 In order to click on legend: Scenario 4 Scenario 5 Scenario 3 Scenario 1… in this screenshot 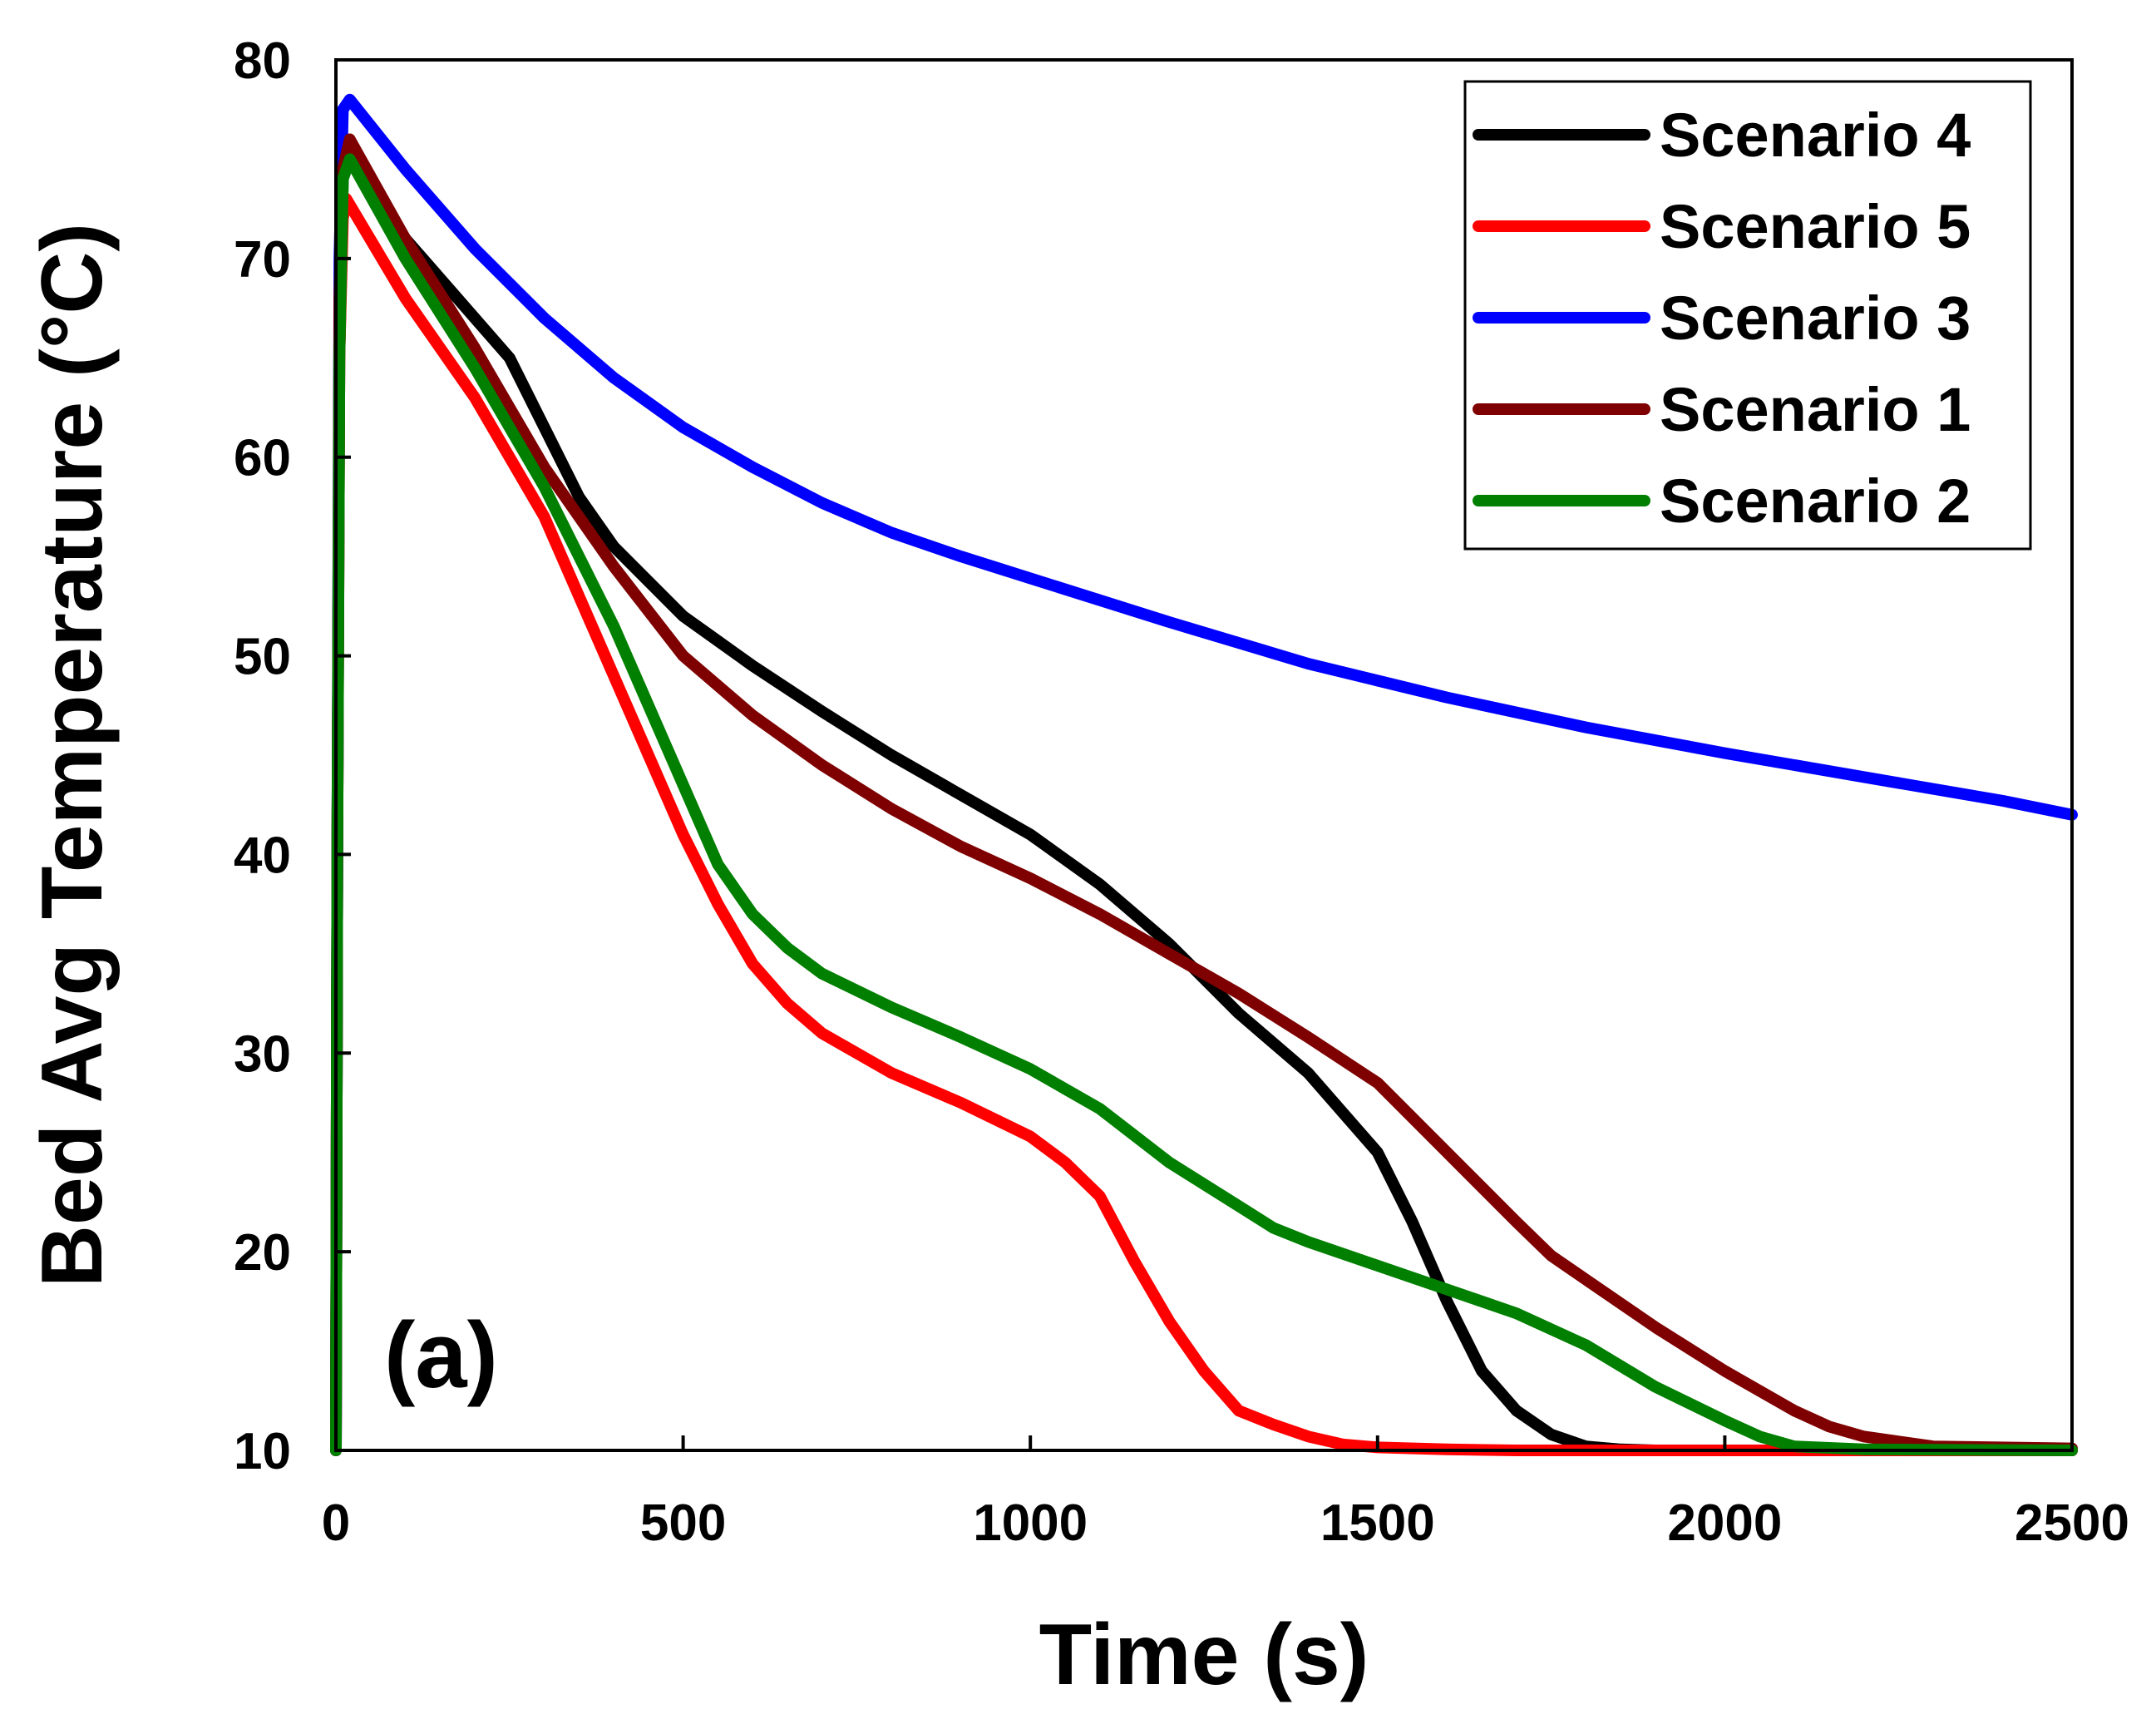, I will do `click(1747, 316)`.